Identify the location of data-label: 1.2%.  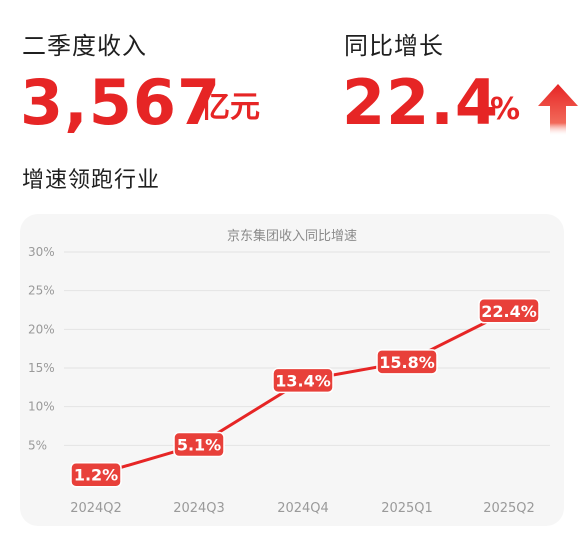
(96, 475).